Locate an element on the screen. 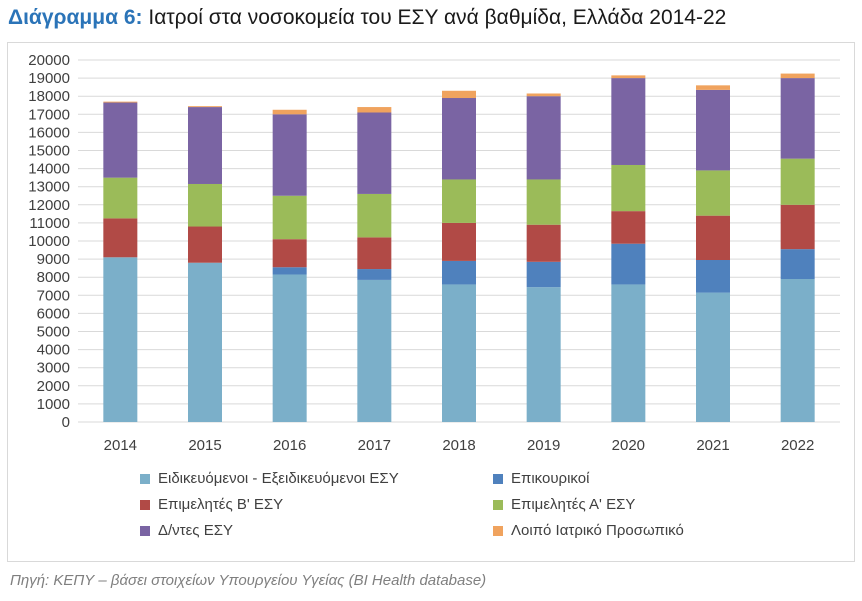 The width and height of the screenshot is (862, 601). y-tick-label: 10000 is located at coordinates (49, 241).